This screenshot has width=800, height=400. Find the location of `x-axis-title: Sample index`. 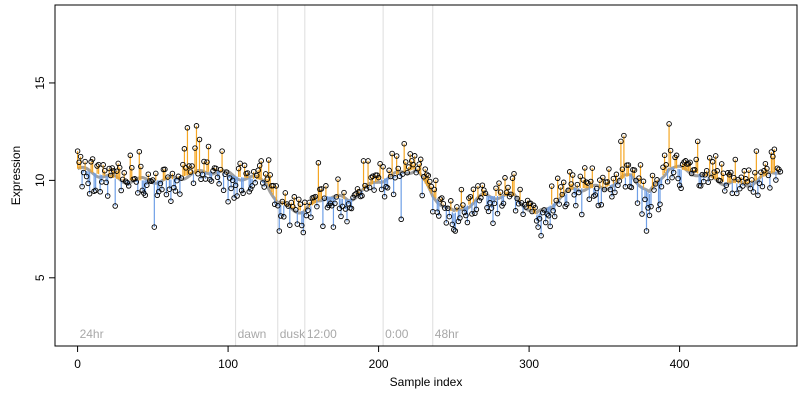

x-axis-title: Sample index is located at coordinates (426, 382).